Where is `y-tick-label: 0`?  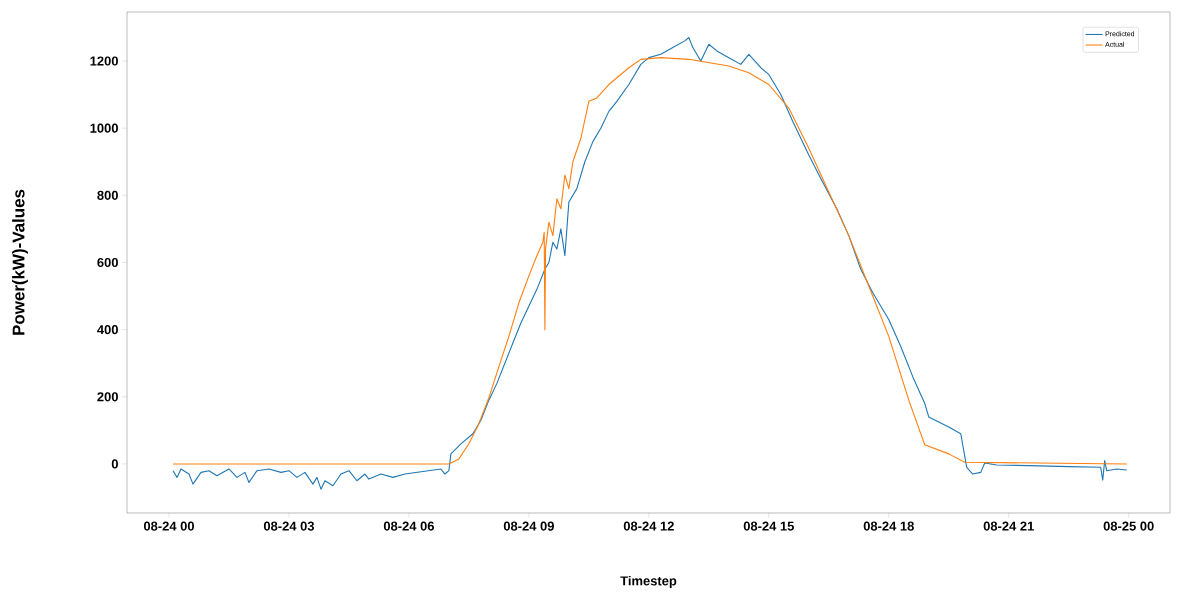 y-tick-label: 0 is located at coordinates (114, 464).